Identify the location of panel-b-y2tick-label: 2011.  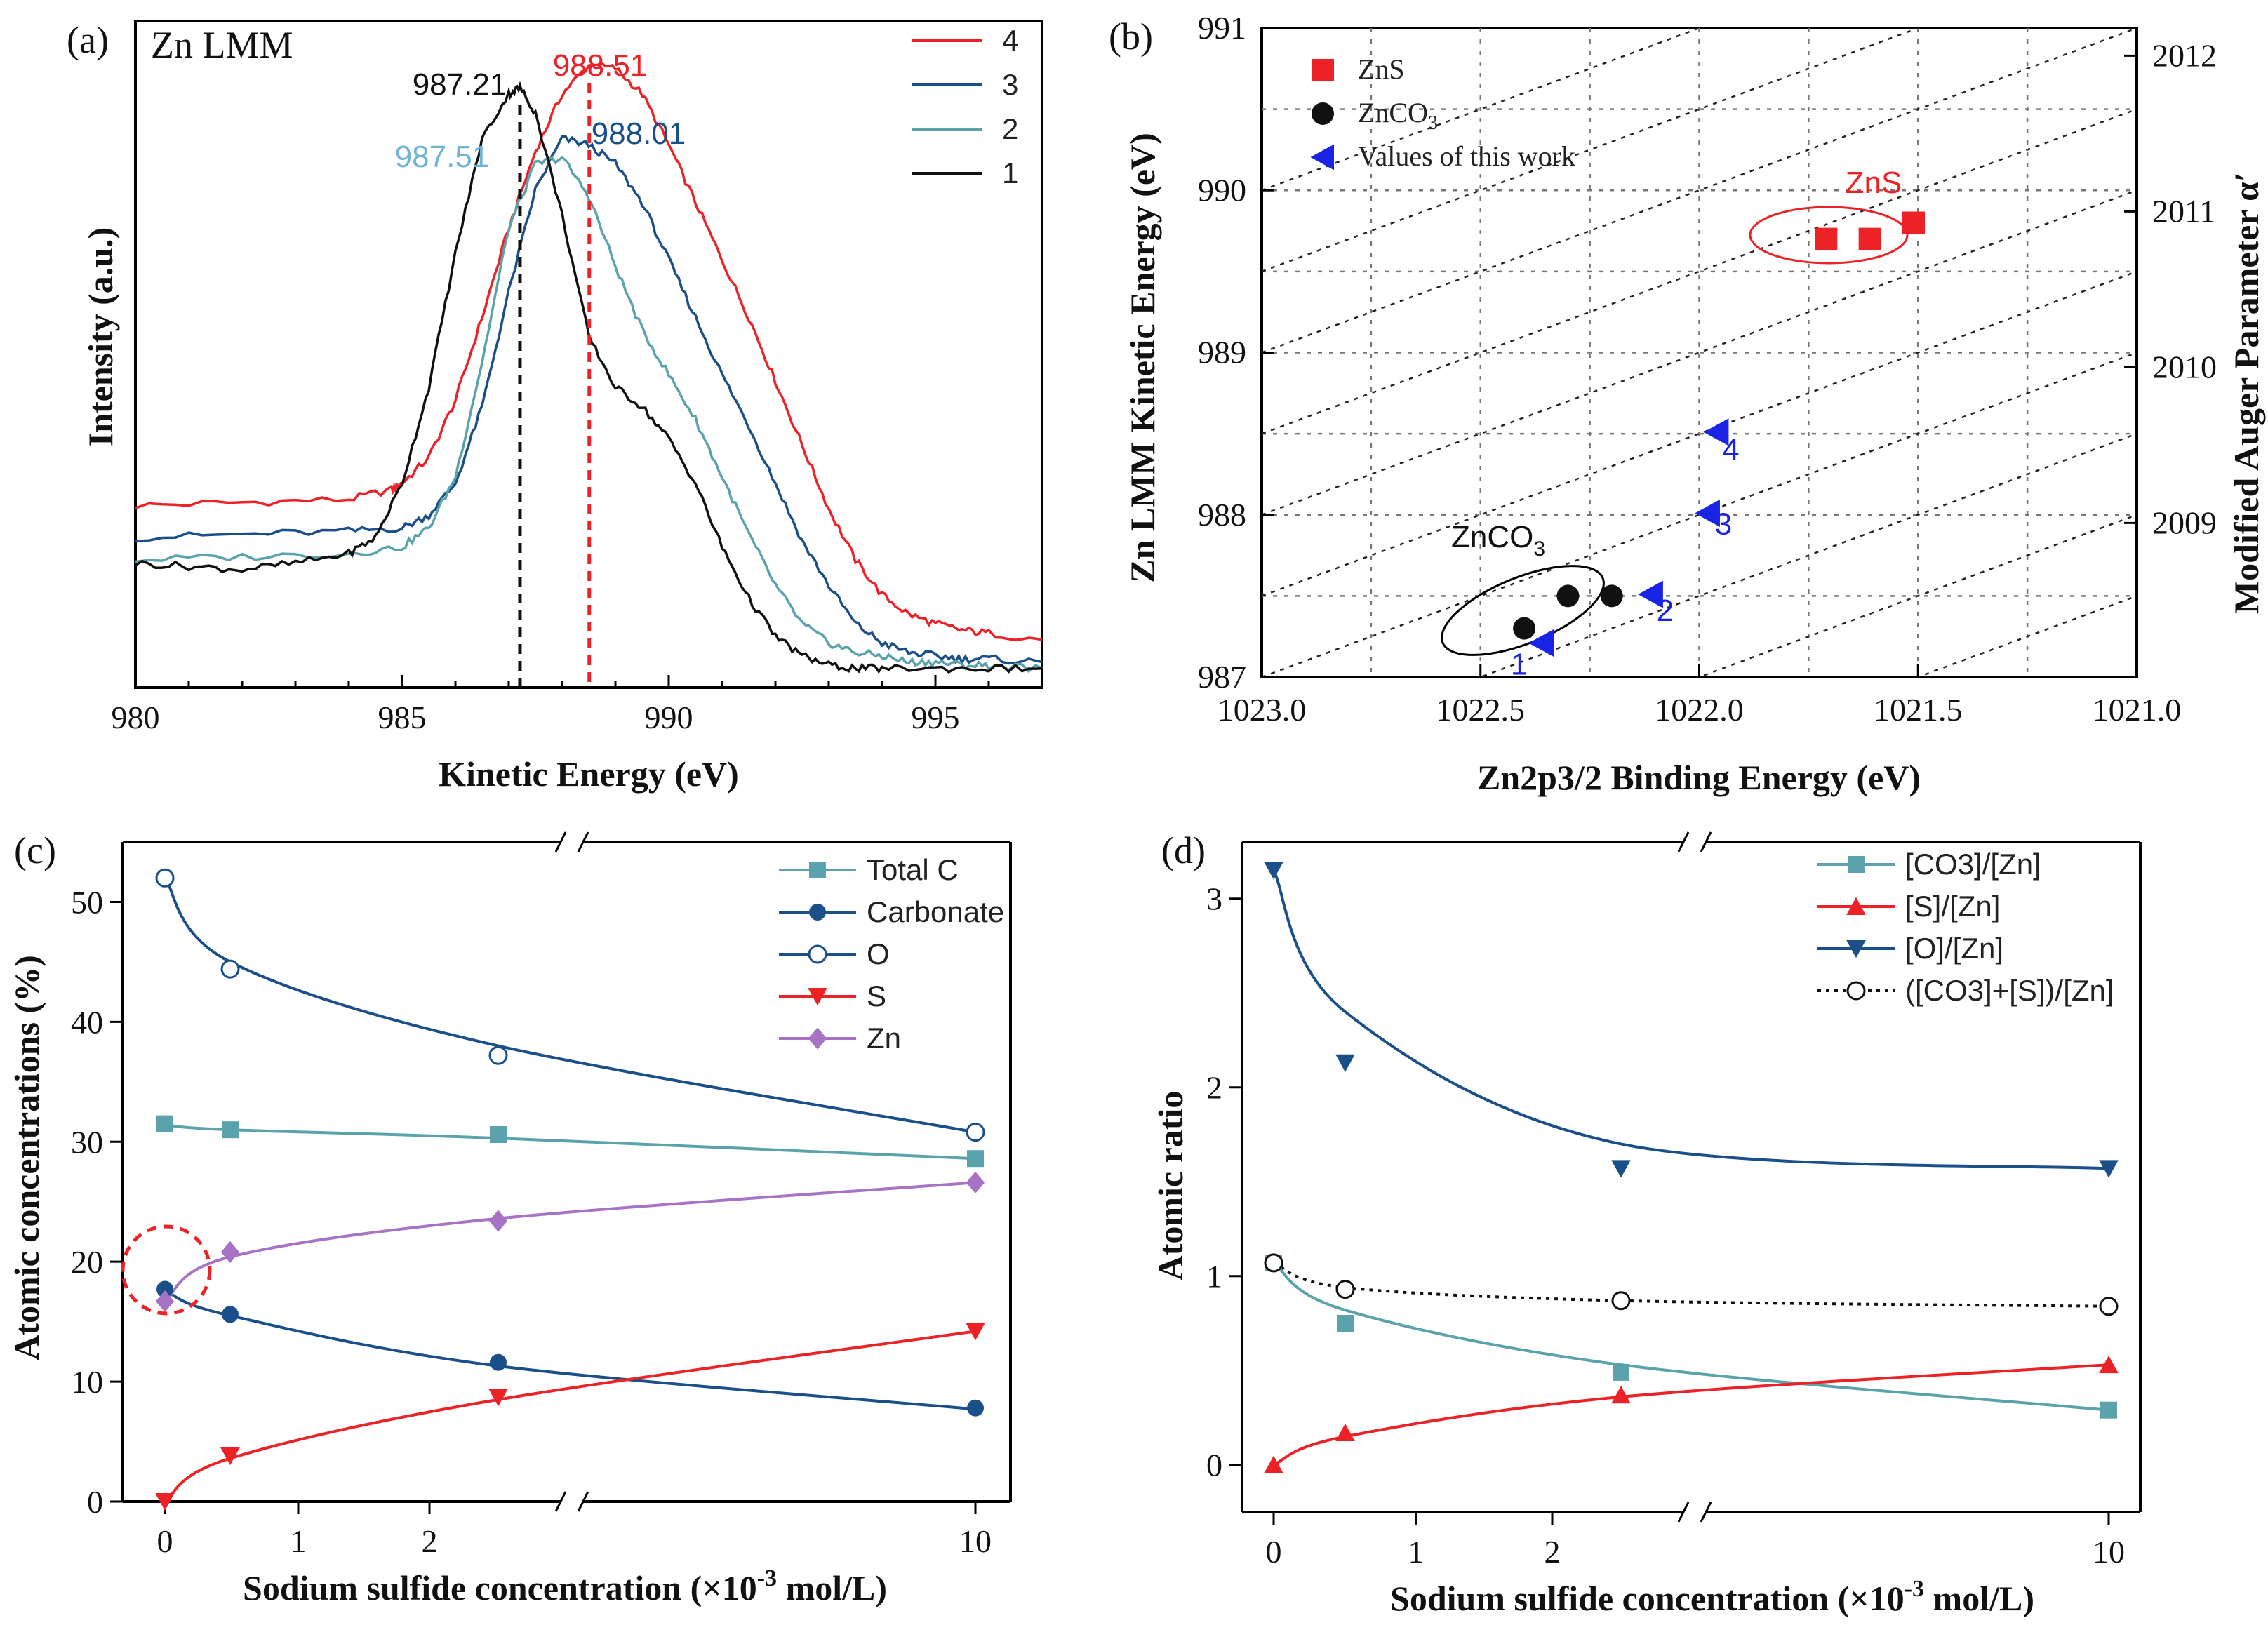
(2183, 211).